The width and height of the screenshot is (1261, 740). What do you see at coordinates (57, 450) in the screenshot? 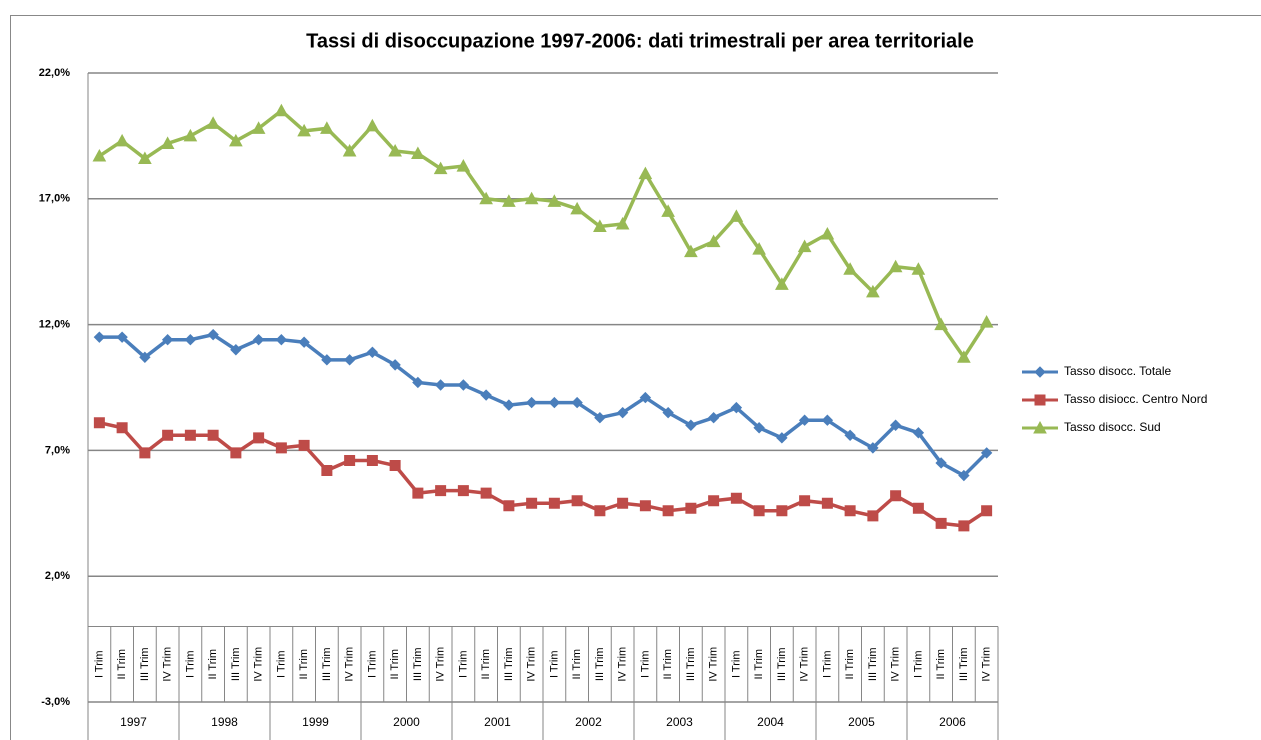
I see `y-tick-label: 7,0%` at bounding box center [57, 450].